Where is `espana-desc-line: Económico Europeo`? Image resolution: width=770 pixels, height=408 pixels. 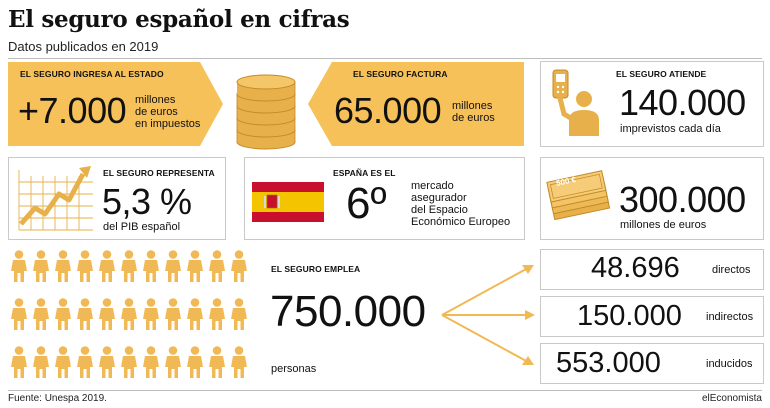 espana-desc-line: Económico Europeo is located at coordinates (461, 222).